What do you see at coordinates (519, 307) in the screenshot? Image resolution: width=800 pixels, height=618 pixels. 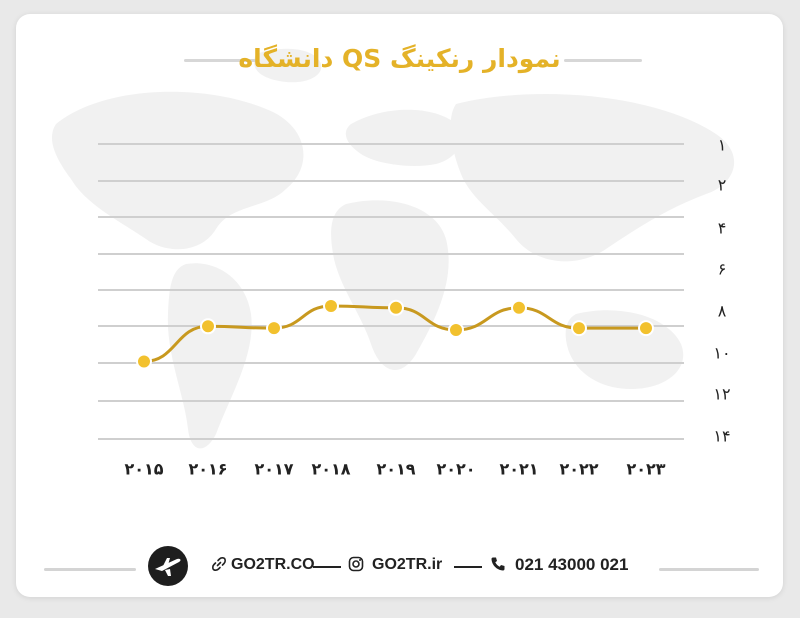 I see `data-point-2021` at bounding box center [519, 307].